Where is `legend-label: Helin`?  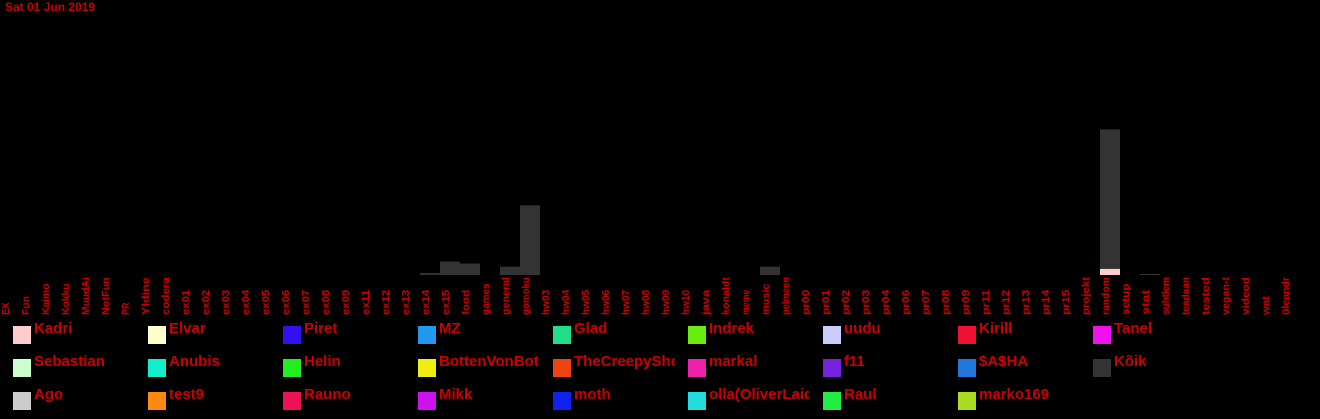
legend-label: Helin is located at coordinates (322, 361).